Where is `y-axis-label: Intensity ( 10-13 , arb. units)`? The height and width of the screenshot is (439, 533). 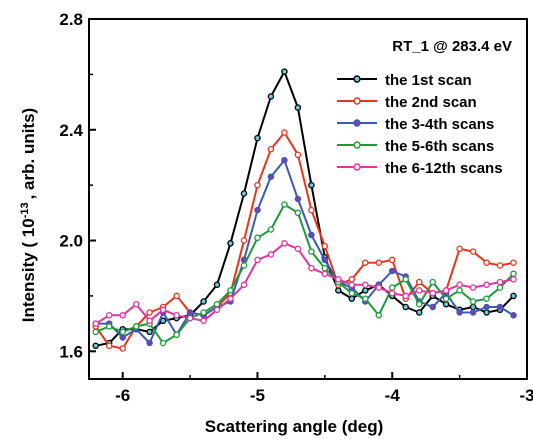 y-axis-label: Intensity ( 10-13 , arb. units) is located at coordinates (28, 215).